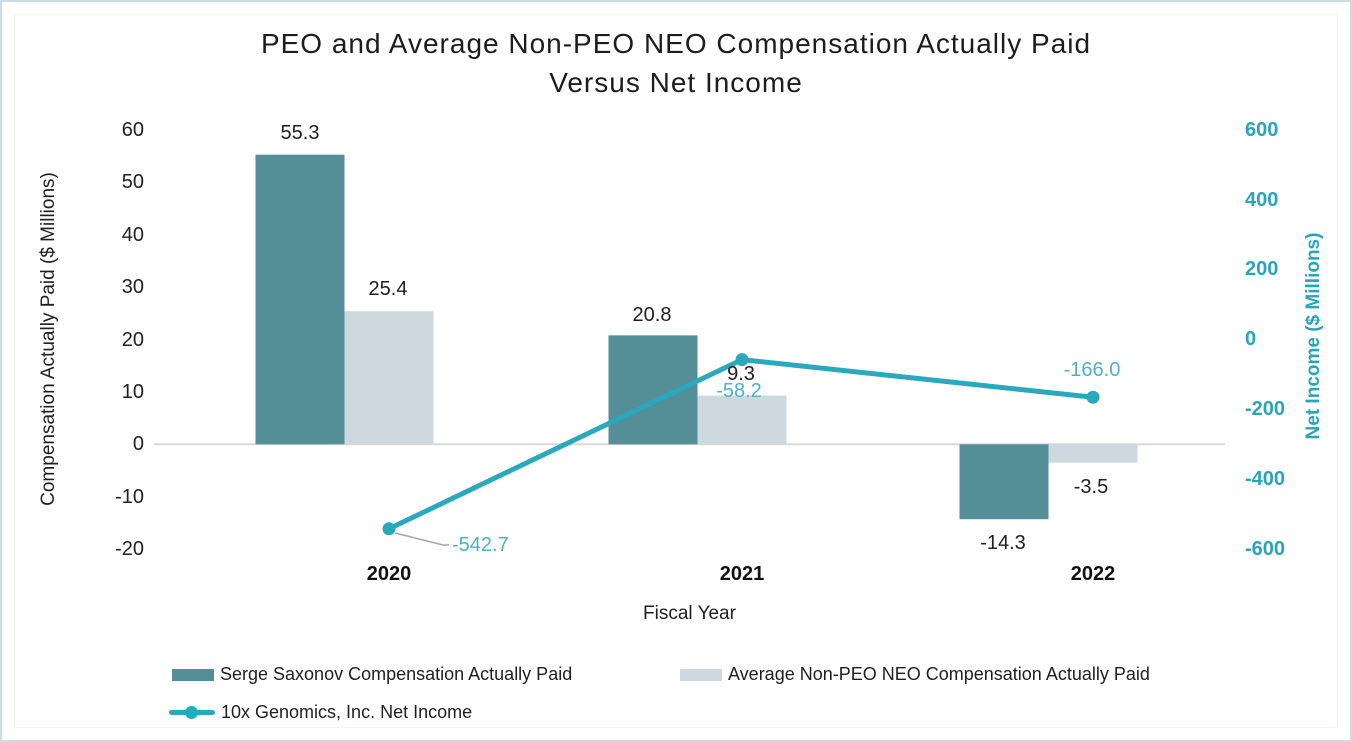 This screenshot has height=742, width=1352. Describe the element at coordinates (129, 549) in the screenshot. I see `left-axis-tick--20: -20` at that location.